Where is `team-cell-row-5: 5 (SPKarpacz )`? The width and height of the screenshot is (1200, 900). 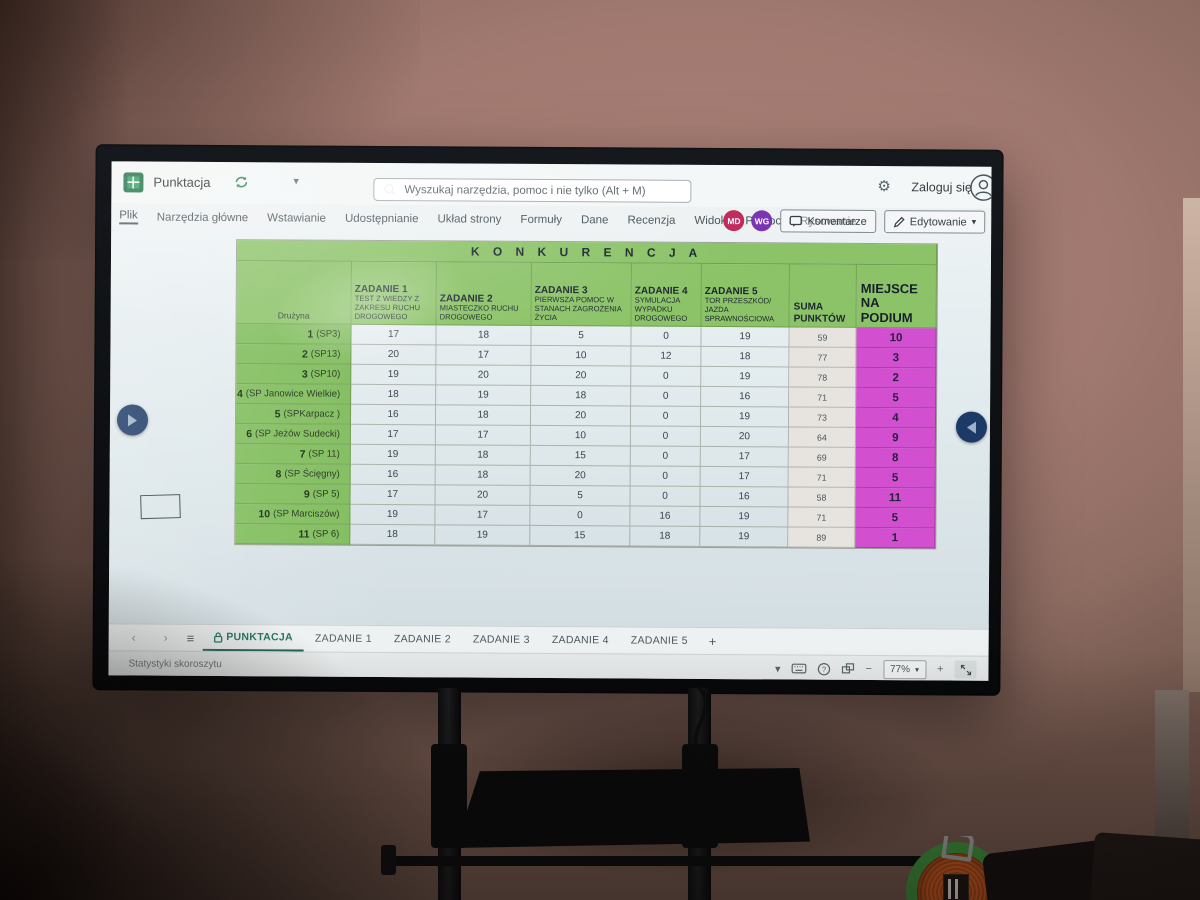 team-cell-row-5: 5 (SPKarpacz ) is located at coordinates (293, 414).